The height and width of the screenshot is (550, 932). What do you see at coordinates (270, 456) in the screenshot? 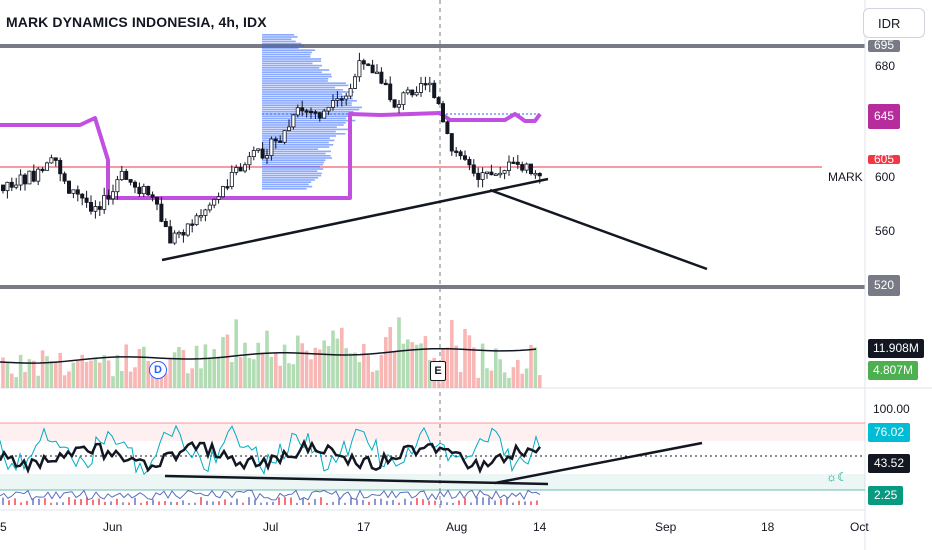
I see `rsi-line` at bounding box center [270, 456].